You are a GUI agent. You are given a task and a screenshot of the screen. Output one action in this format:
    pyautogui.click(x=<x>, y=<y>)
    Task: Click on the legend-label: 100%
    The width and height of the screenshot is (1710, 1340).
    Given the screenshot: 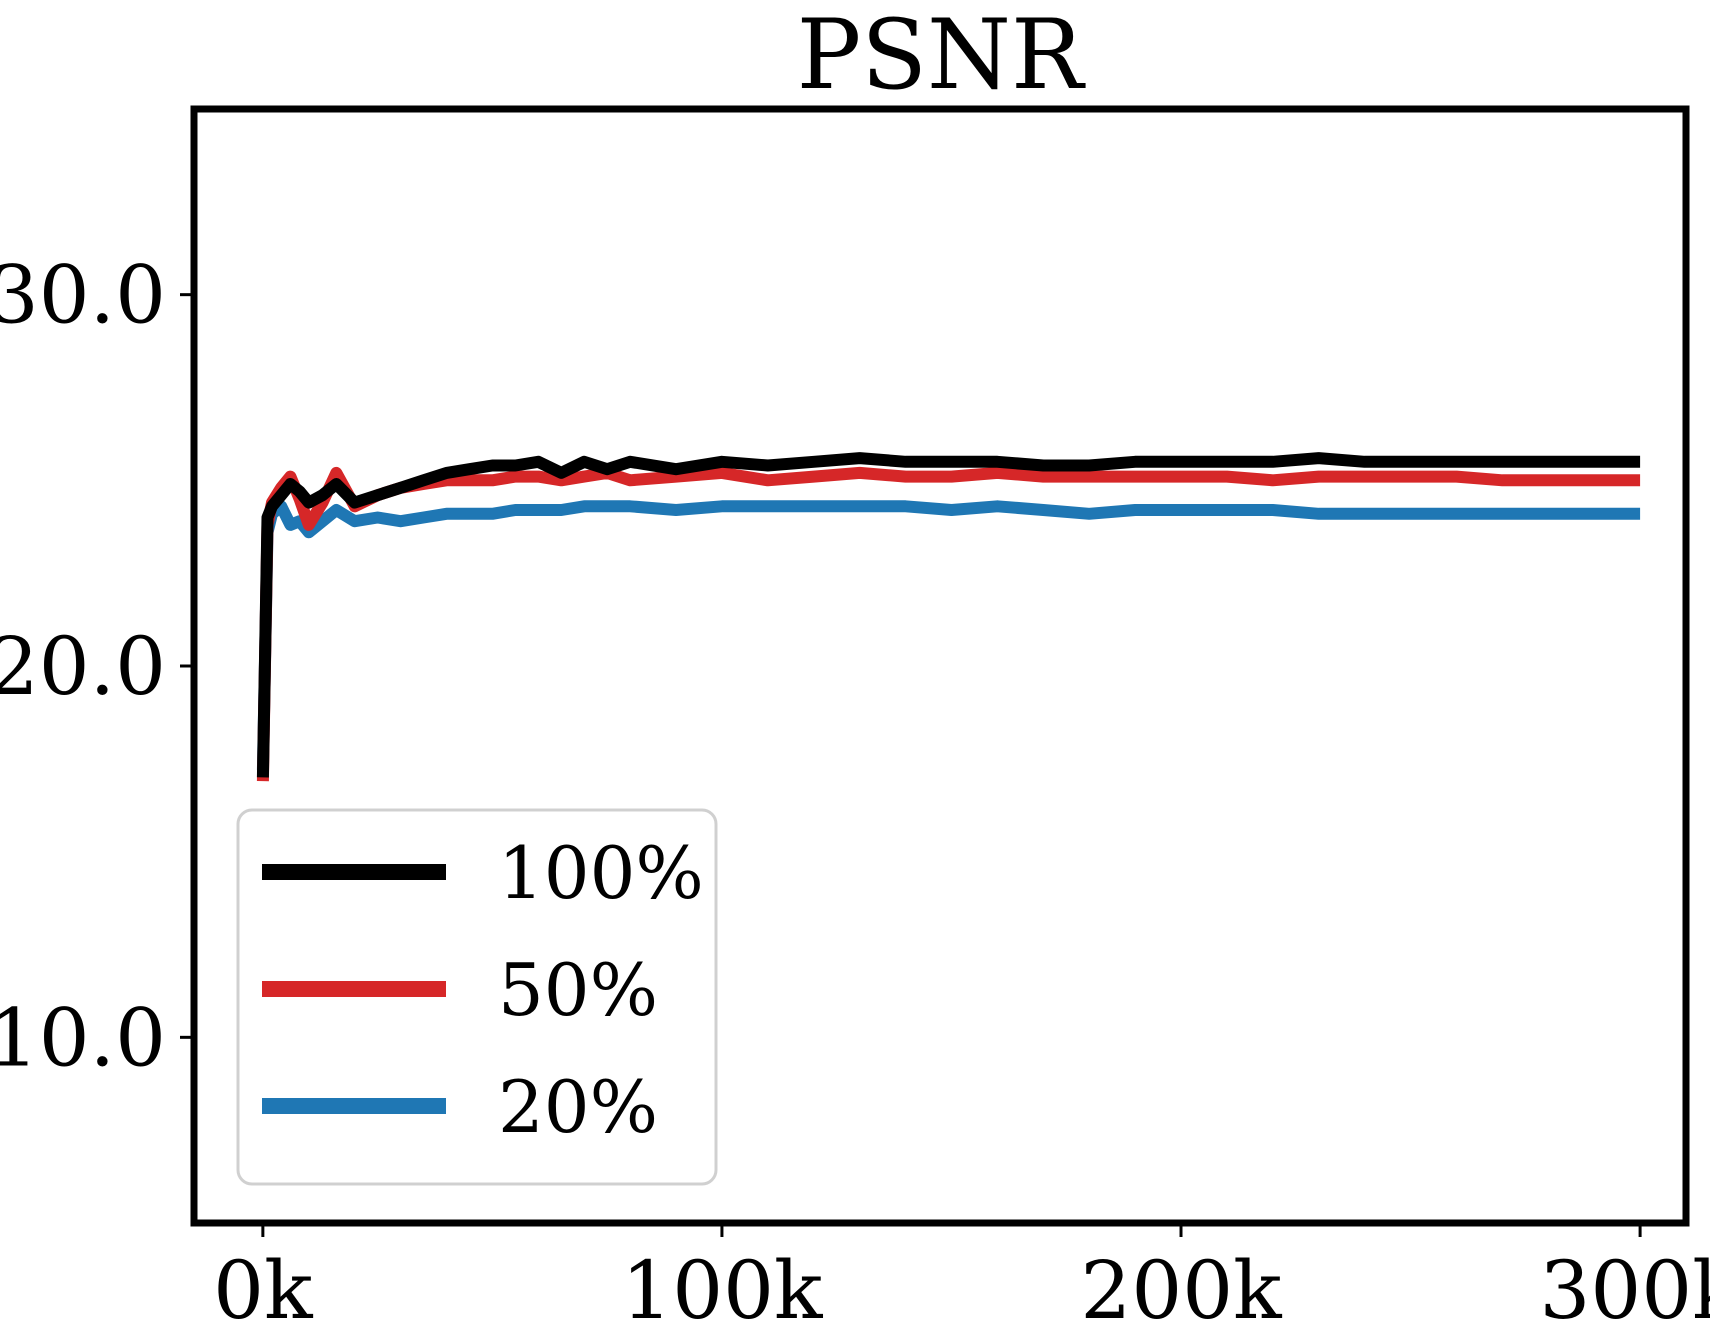 What is the action you would take?
    pyautogui.click(x=601, y=873)
    